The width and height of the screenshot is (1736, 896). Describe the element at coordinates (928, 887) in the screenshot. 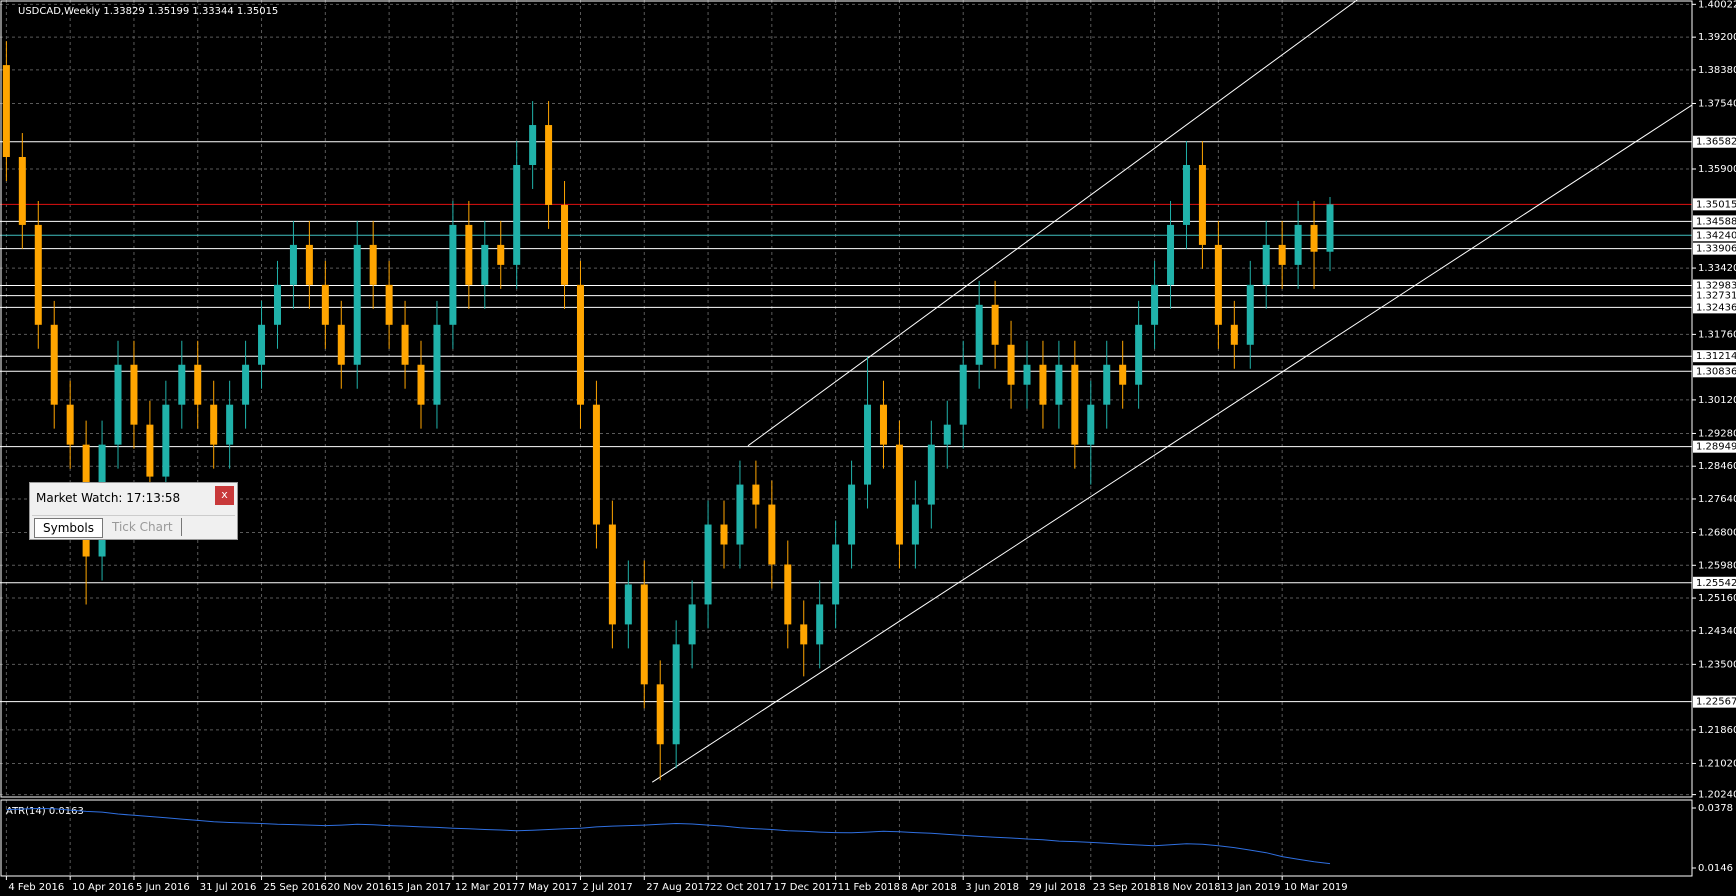

I see `x-tick-label: 8 Apr 2018` at that location.